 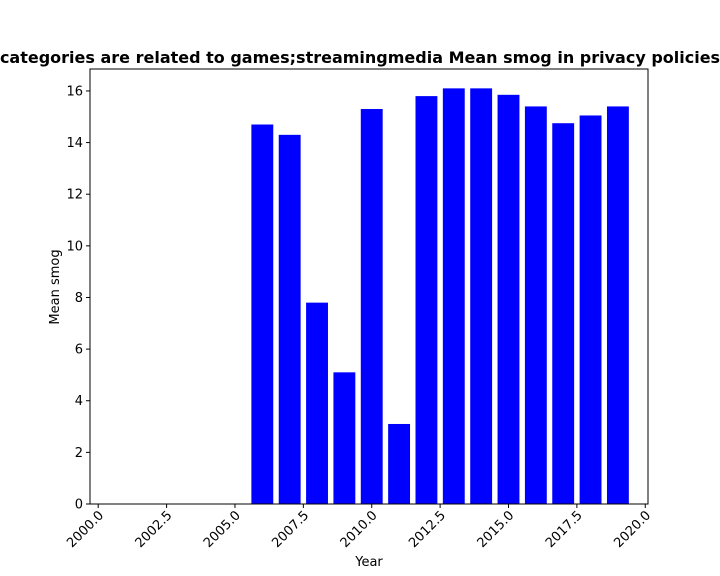 What do you see at coordinates (154, 529) in the screenshot?
I see `x-tick-label: 2002.5` at bounding box center [154, 529].